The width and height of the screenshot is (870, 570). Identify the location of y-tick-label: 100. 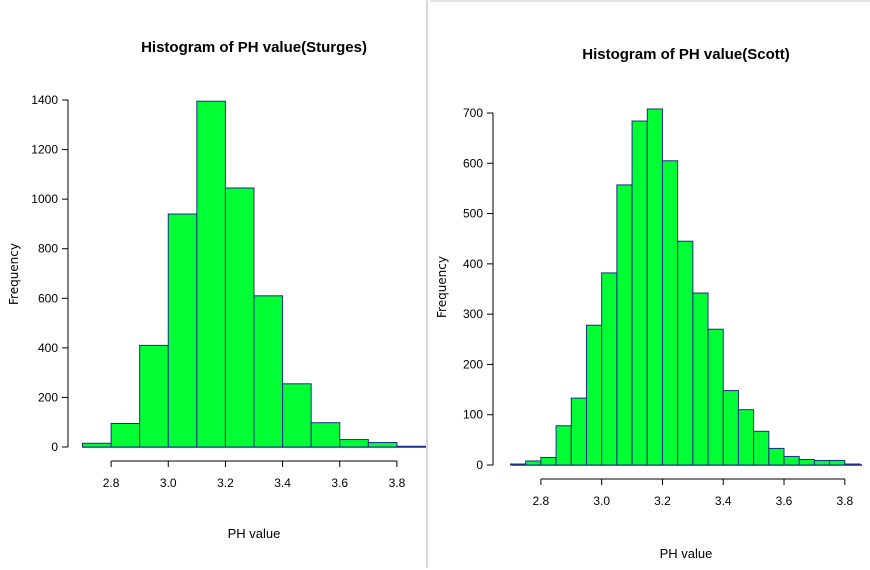
(473, 415).